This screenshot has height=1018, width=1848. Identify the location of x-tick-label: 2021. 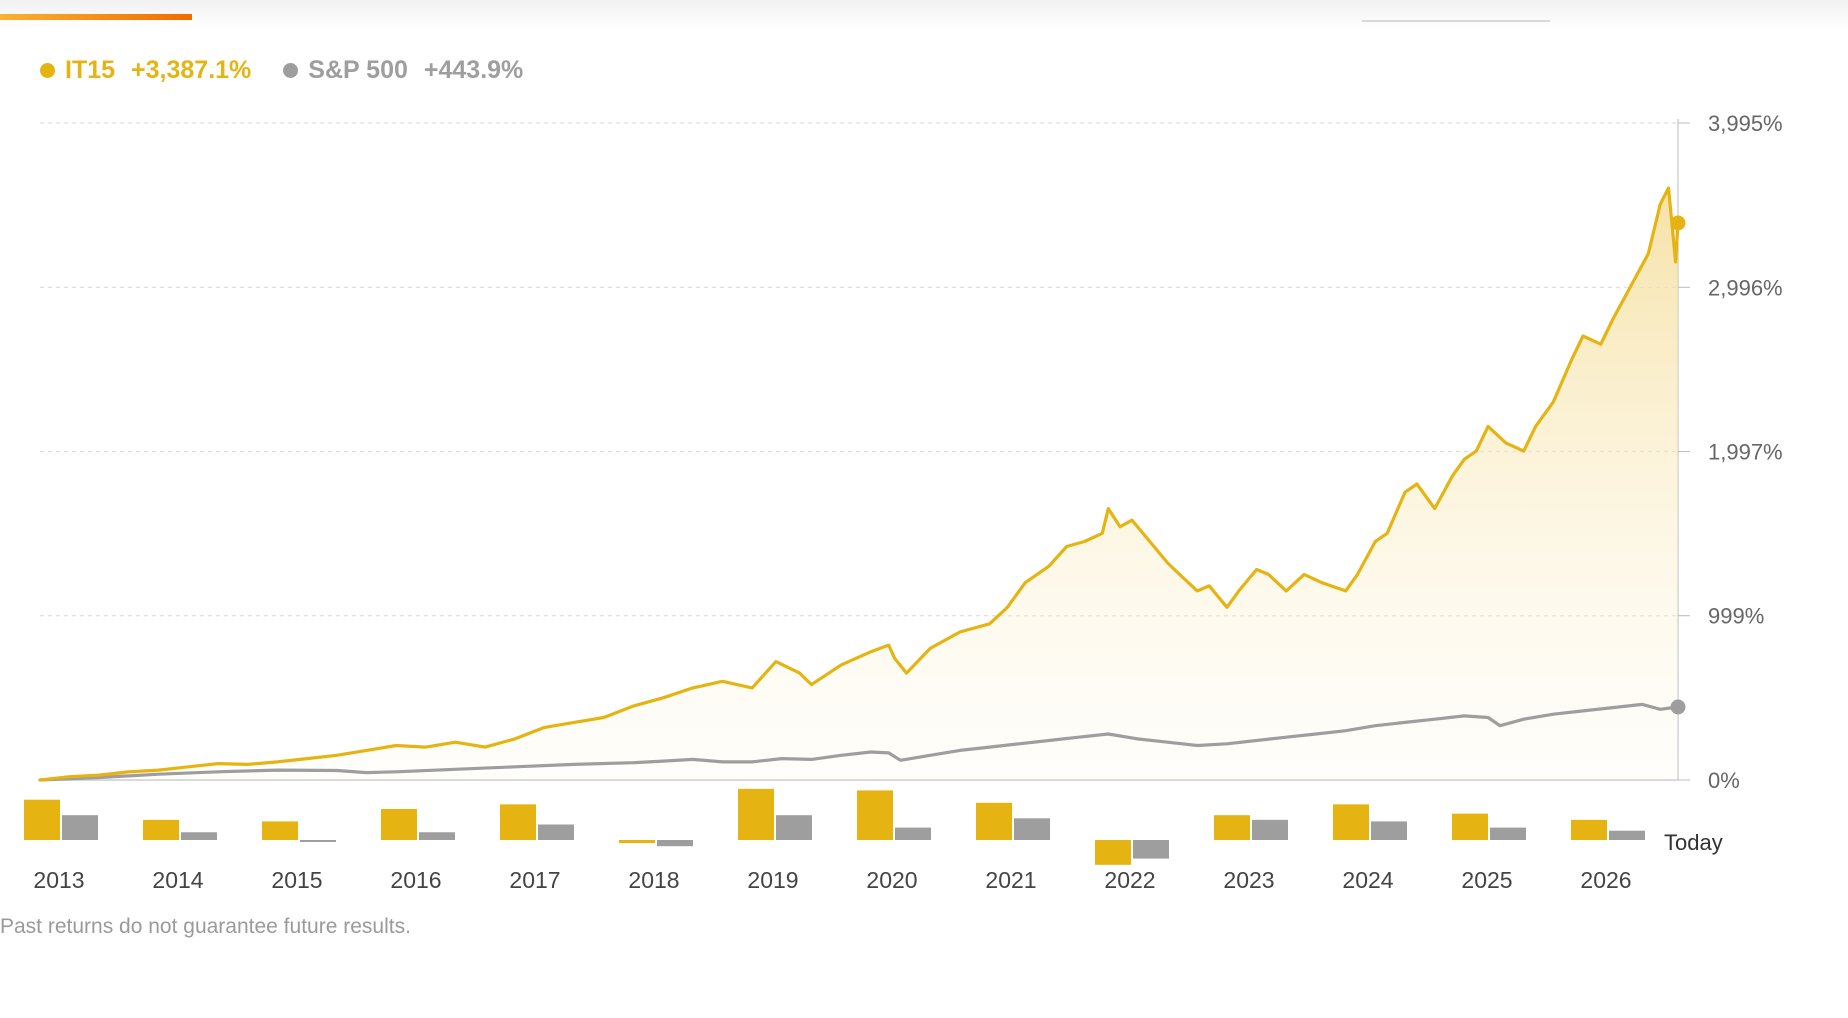
(1010, 880).